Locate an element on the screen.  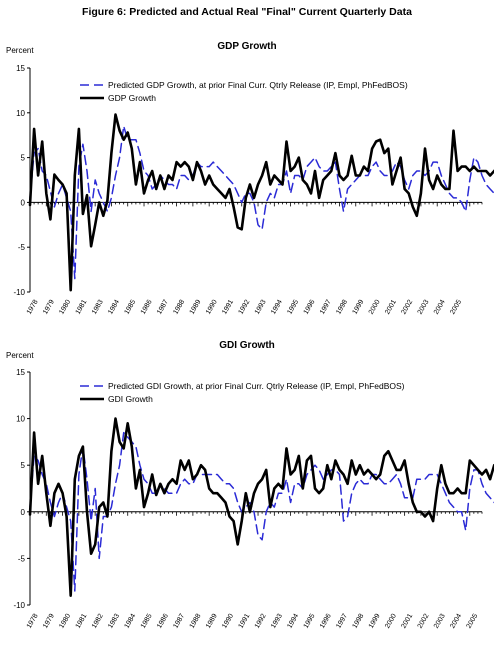
chart-title: GDI Growth is located at coordinates (247, 345).